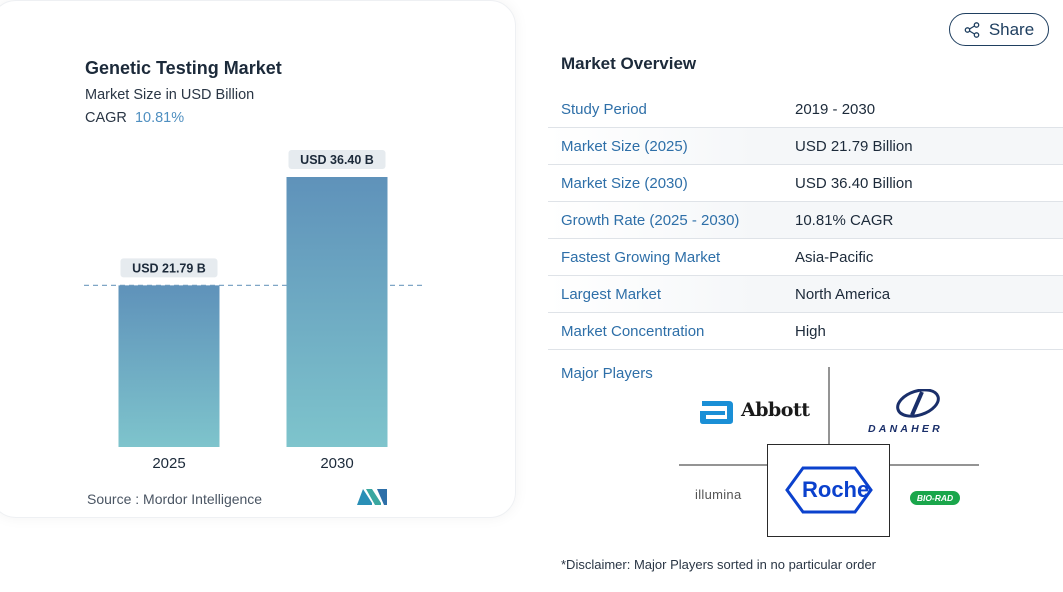 Image resolution: width=1063 pixels, height=592 pixels. What do you see at coordinates (337, 312) in the screenshot?
I see `bar-2030` at bounding box center [337, 312].